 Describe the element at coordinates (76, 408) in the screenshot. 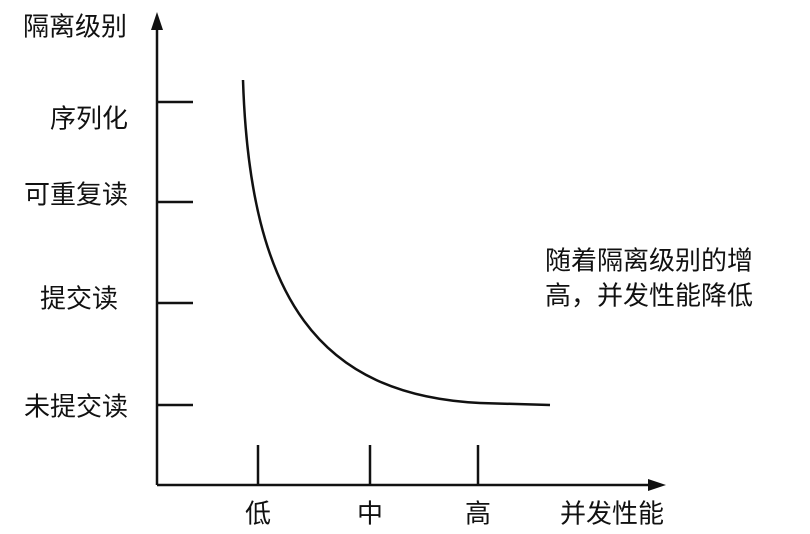

I see `y-level-label: 未提交读` at that location.